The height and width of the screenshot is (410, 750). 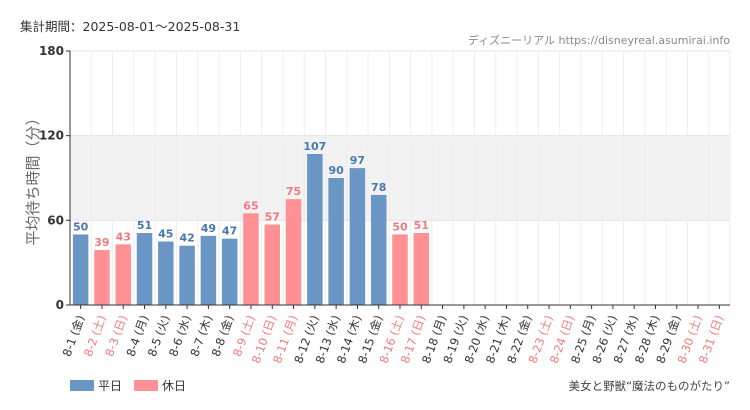 I want to click on legend-label-weekday: 平日, so click(x=110, y=386).